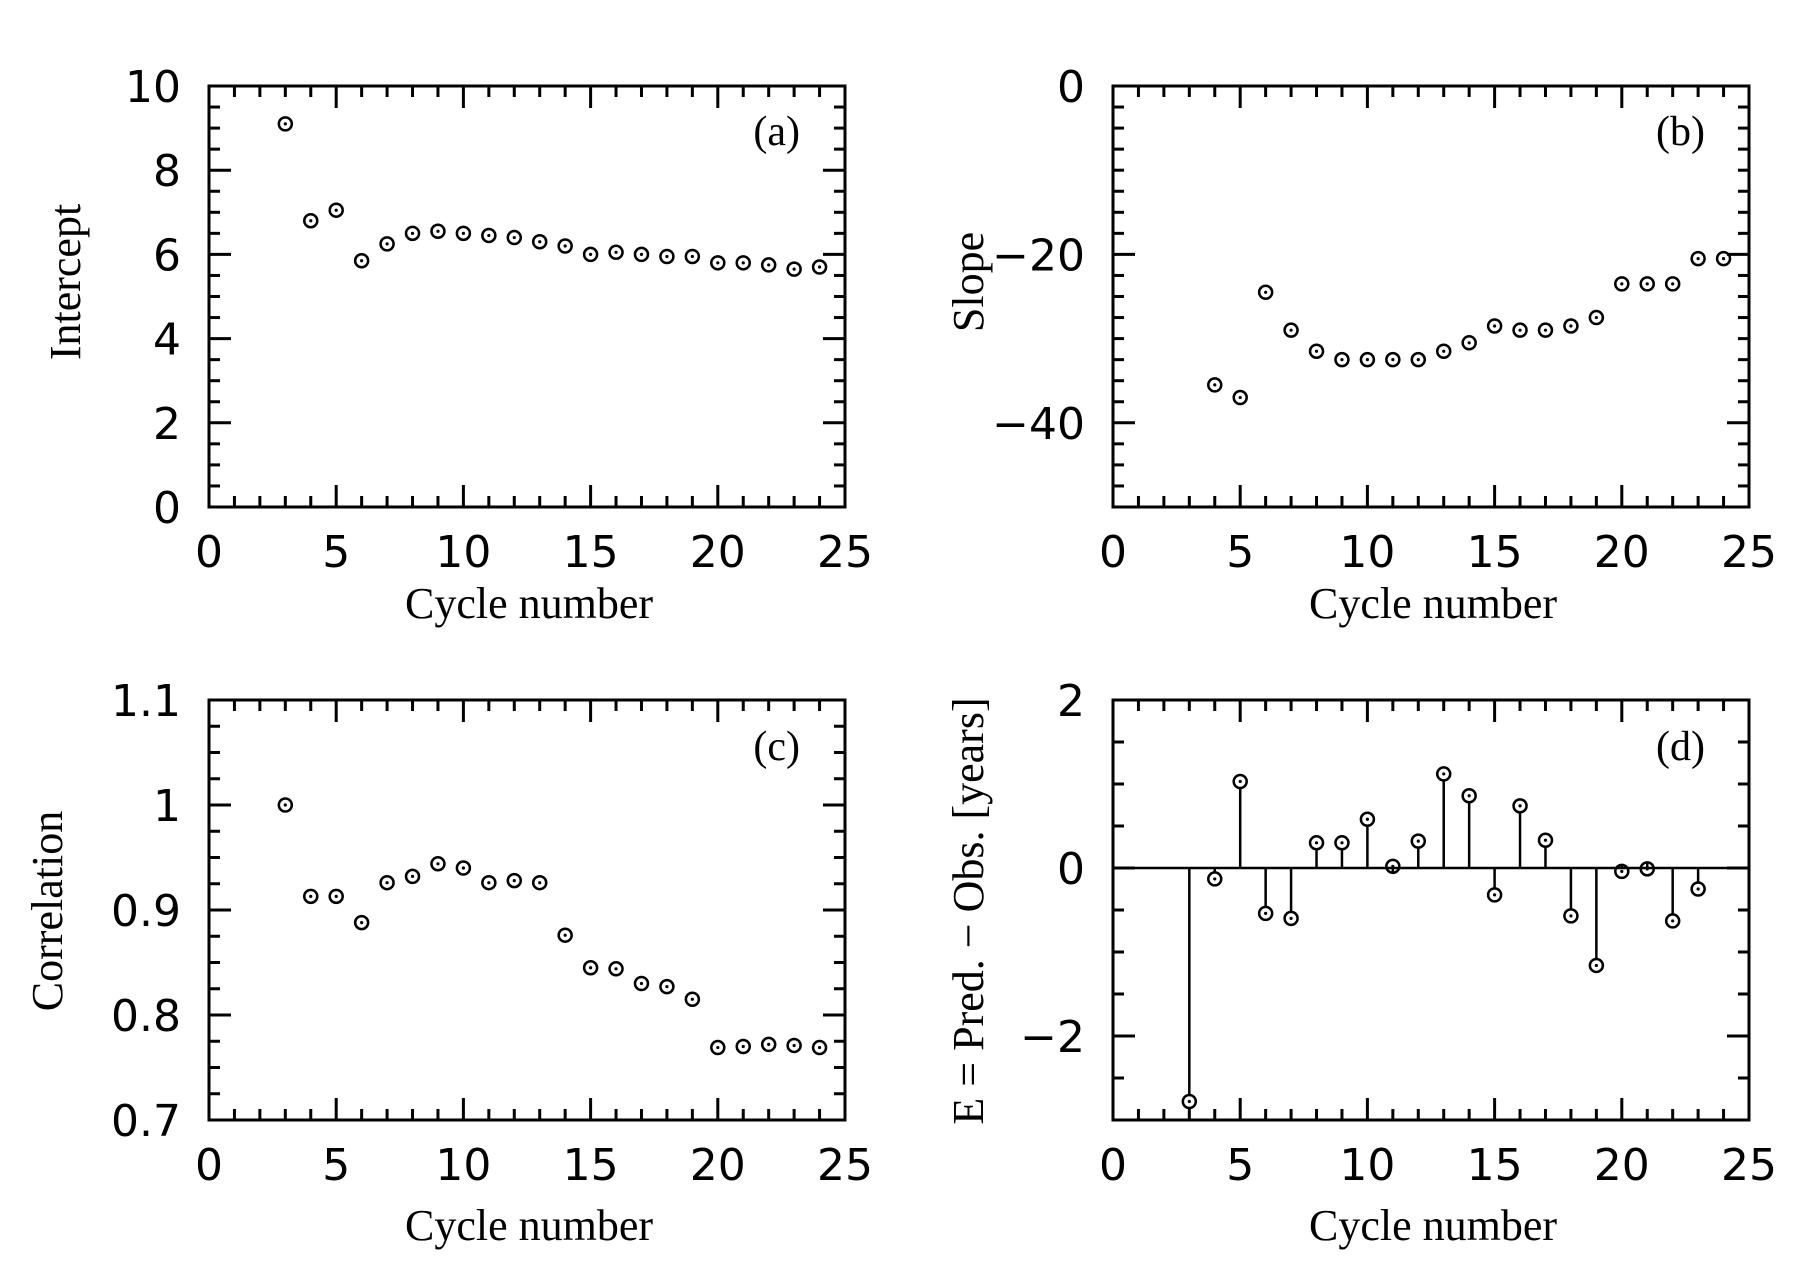  Describe the element at coordinates (1113, 552) in the screenshot. I see `x-tick-label: 0` at that location.